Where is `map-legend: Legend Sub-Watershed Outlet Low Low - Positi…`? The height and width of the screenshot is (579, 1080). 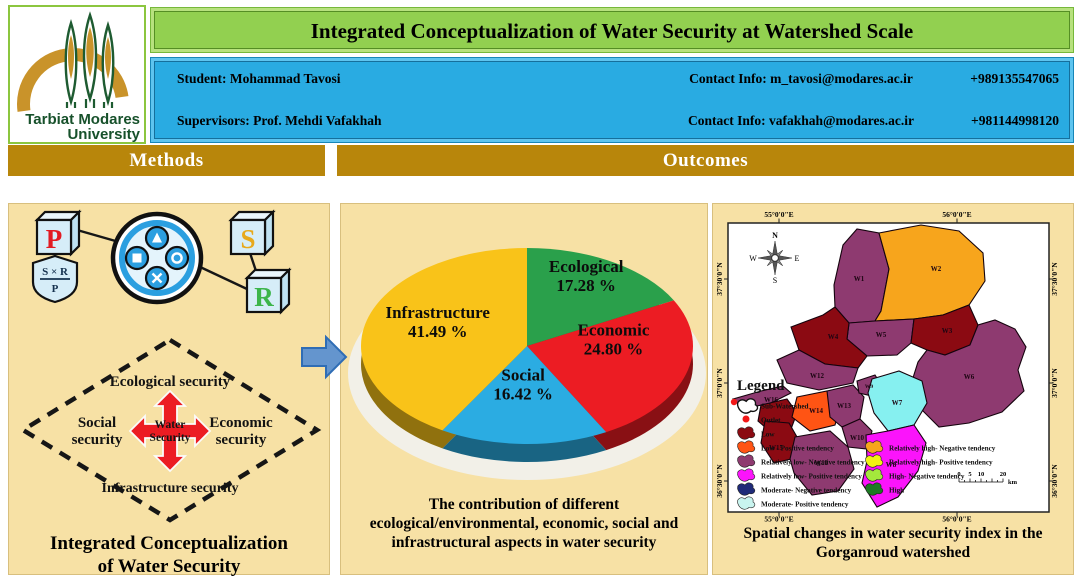
map-legend: Legend Sub-Watershed Outlet Low Low - Positi… is located at coordinates (866, 444).